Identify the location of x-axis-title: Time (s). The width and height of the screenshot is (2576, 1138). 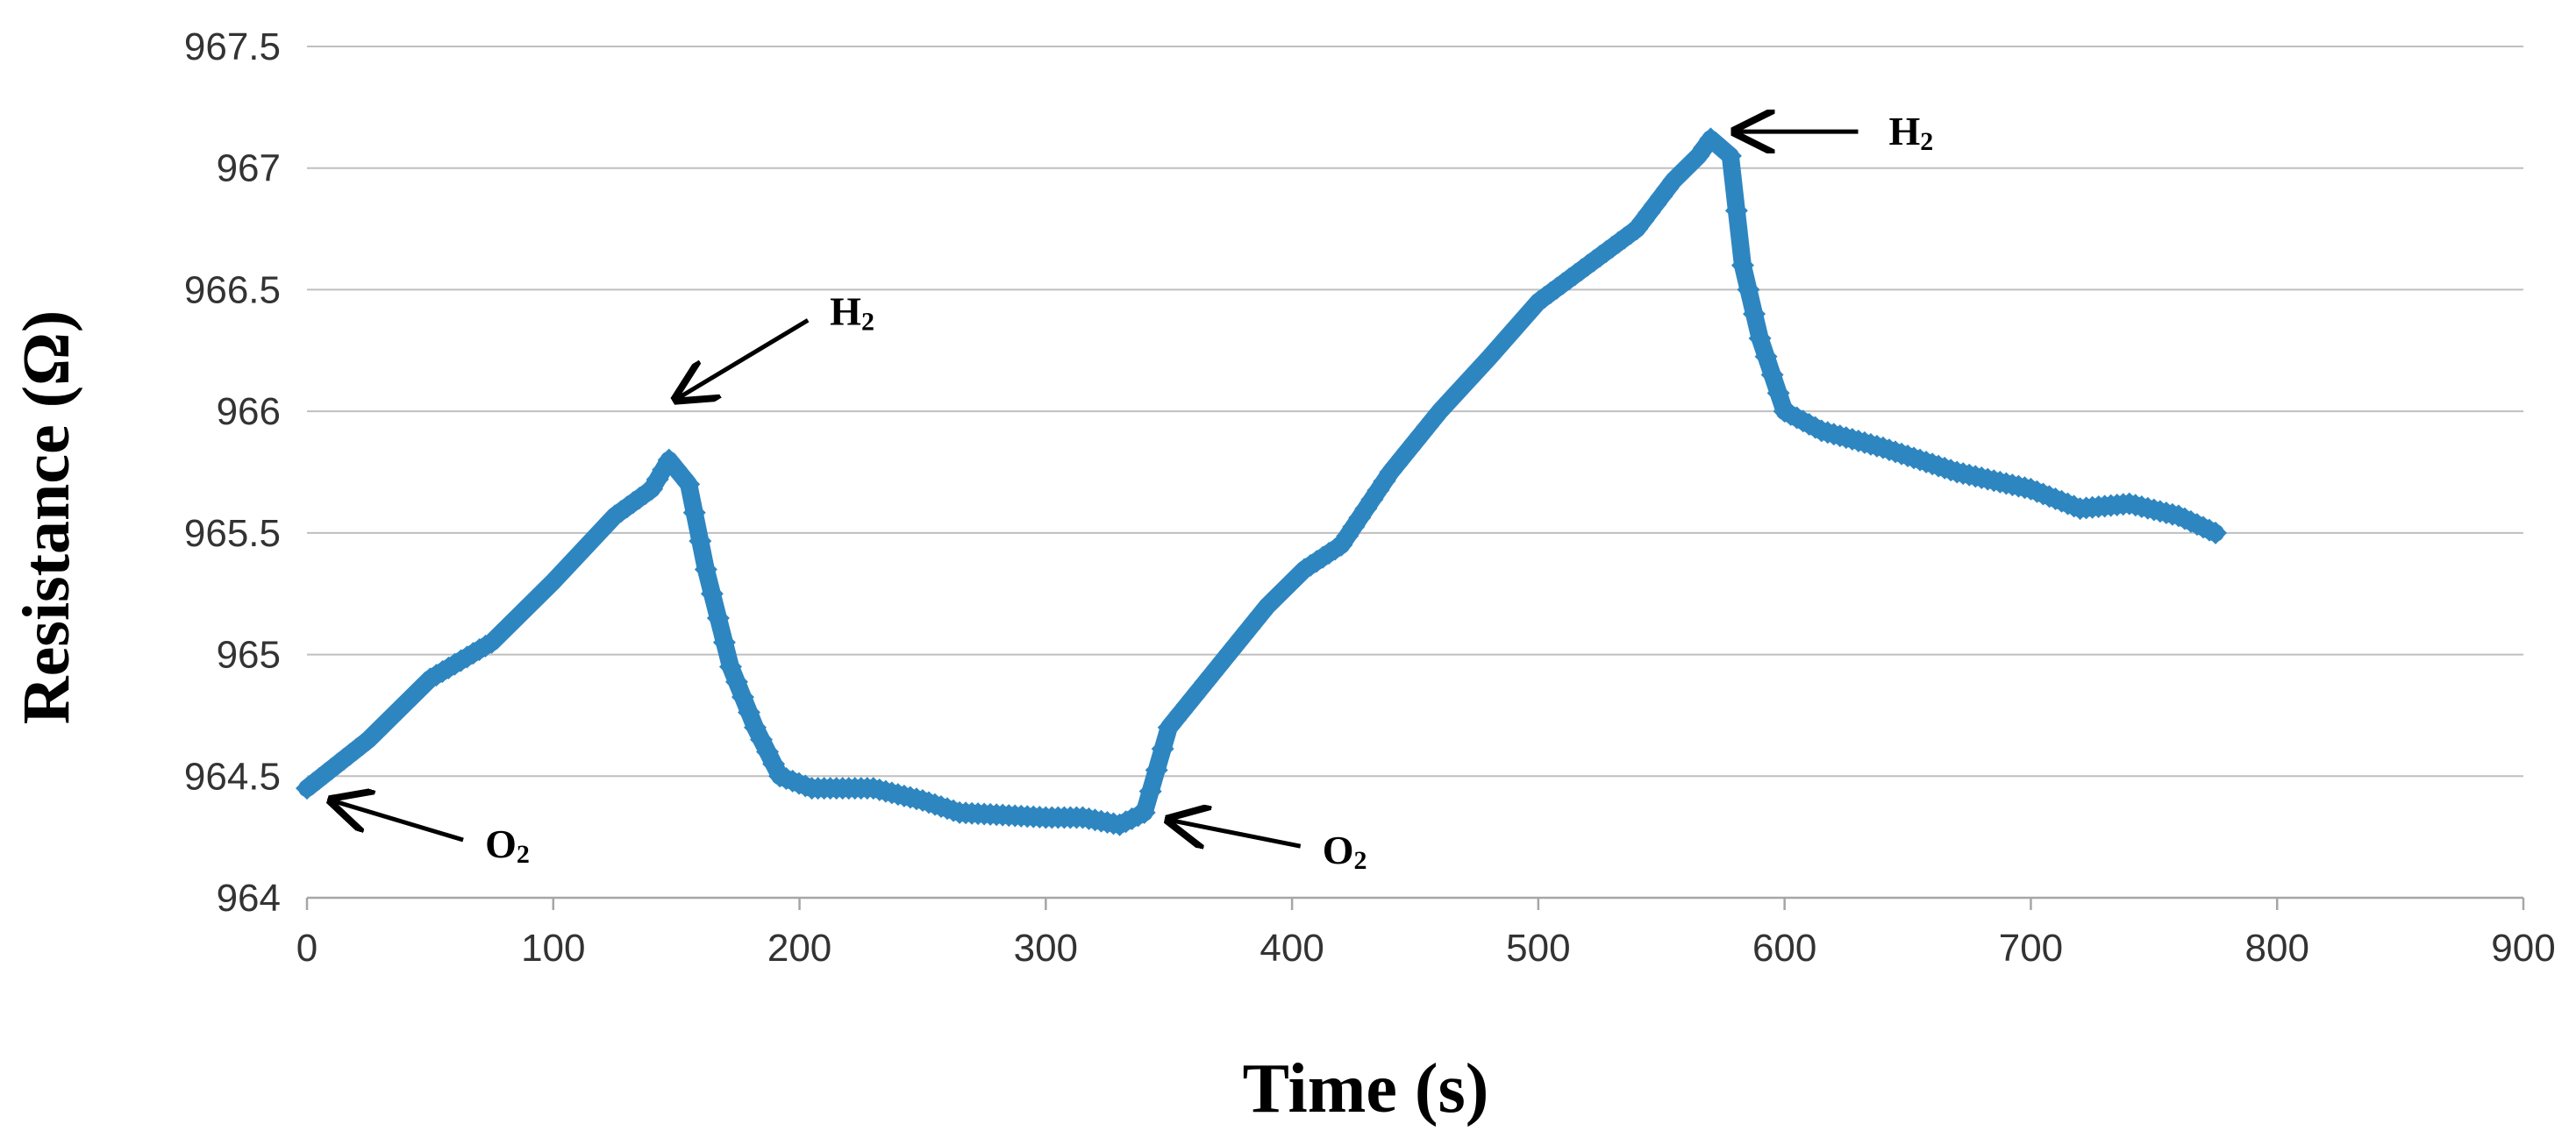
(1366, 1088).